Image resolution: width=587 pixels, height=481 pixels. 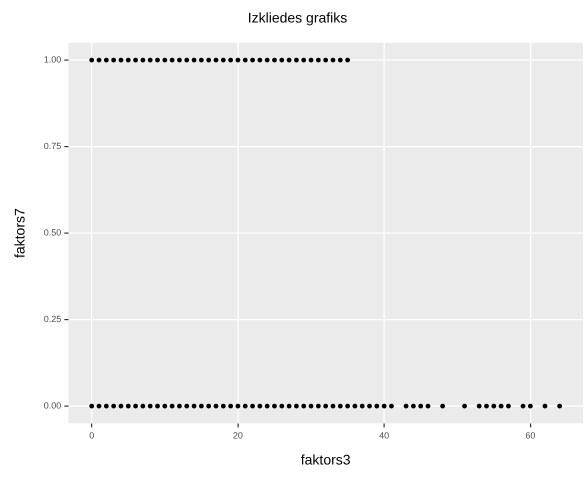 What do you see at coordinates (19, 233) in the screenshot?
I see `y-axis-title: faktors7` at bounding box center [19, 233].